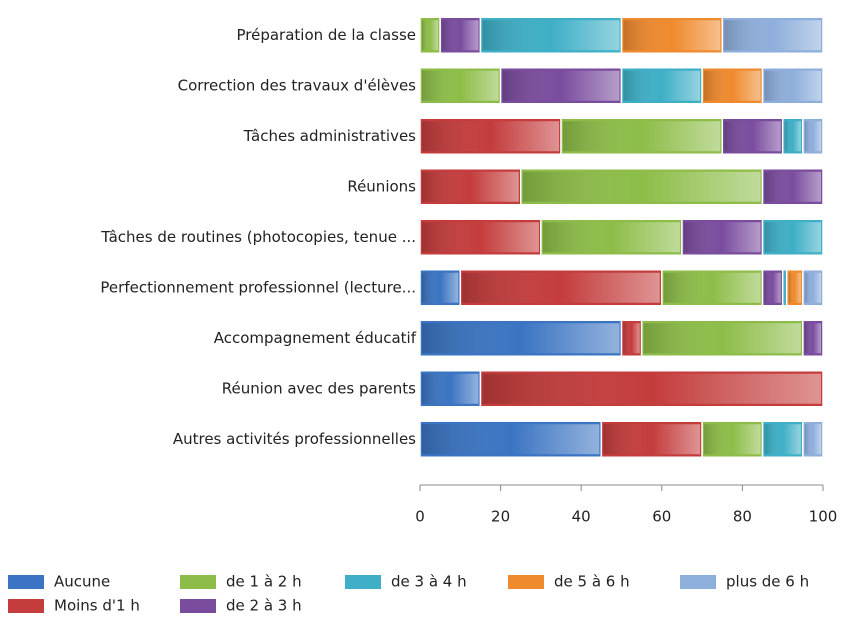  Describe the element at coordinates (823, 517) in the screenshot. I see `x-tick-label: 100` at that location.